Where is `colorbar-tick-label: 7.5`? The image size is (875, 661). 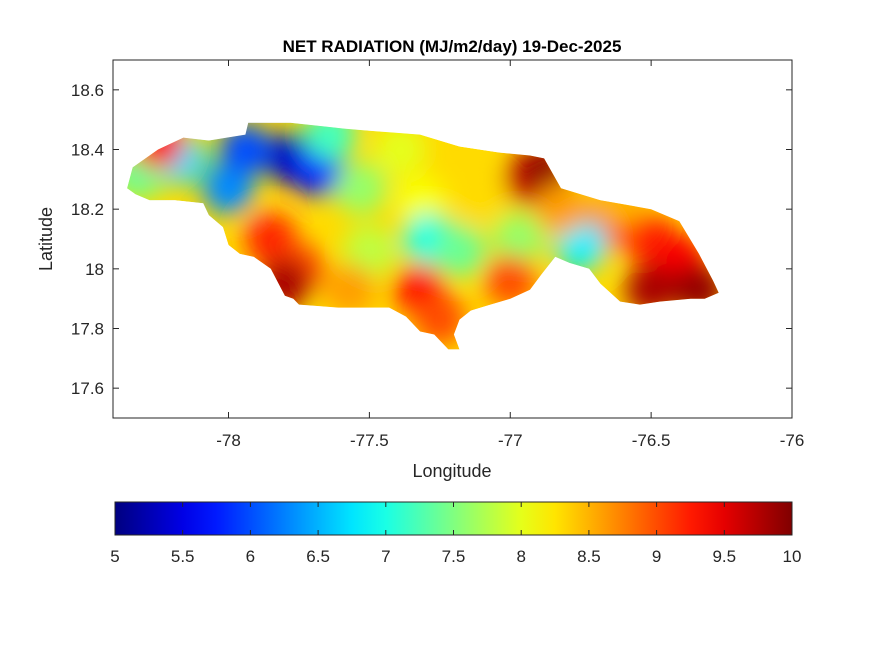
colorbar-tick-label: 7.5 is located at coordinates (454, 556).